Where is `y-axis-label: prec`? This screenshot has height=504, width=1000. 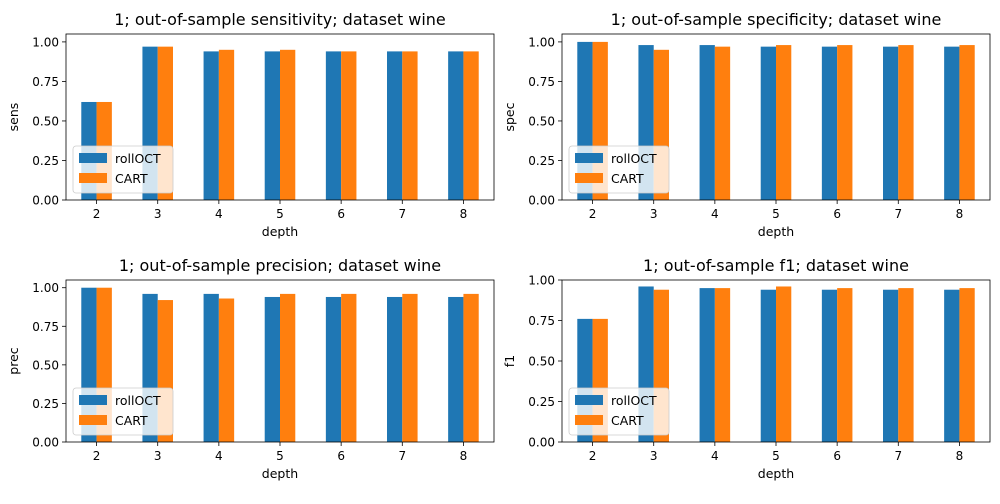 y-axis-label: prec is located at coordinates (13, 360).